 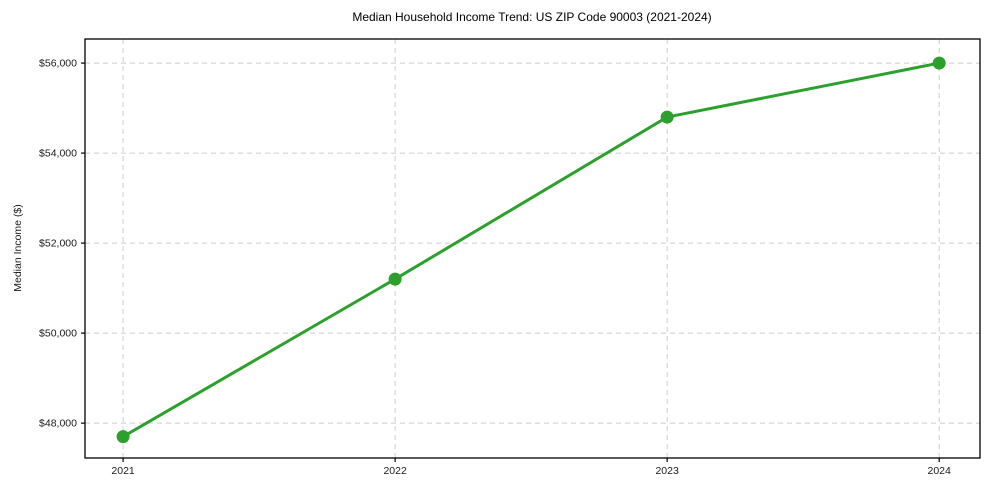 What do you see at coordinates (939, 63) in the screenshot?
I see `data-point-2024` at bounding box center [939, 63].